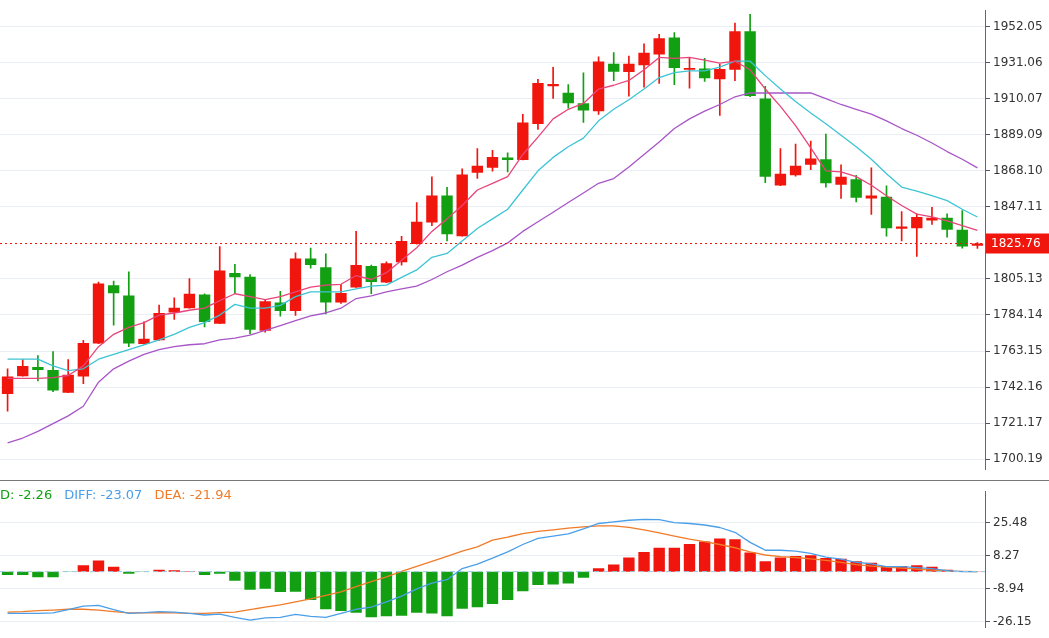 The width and height of the screenshot is (1049, 638). I want to click on y-tick-label: 1700.19, so click(1018, 458).